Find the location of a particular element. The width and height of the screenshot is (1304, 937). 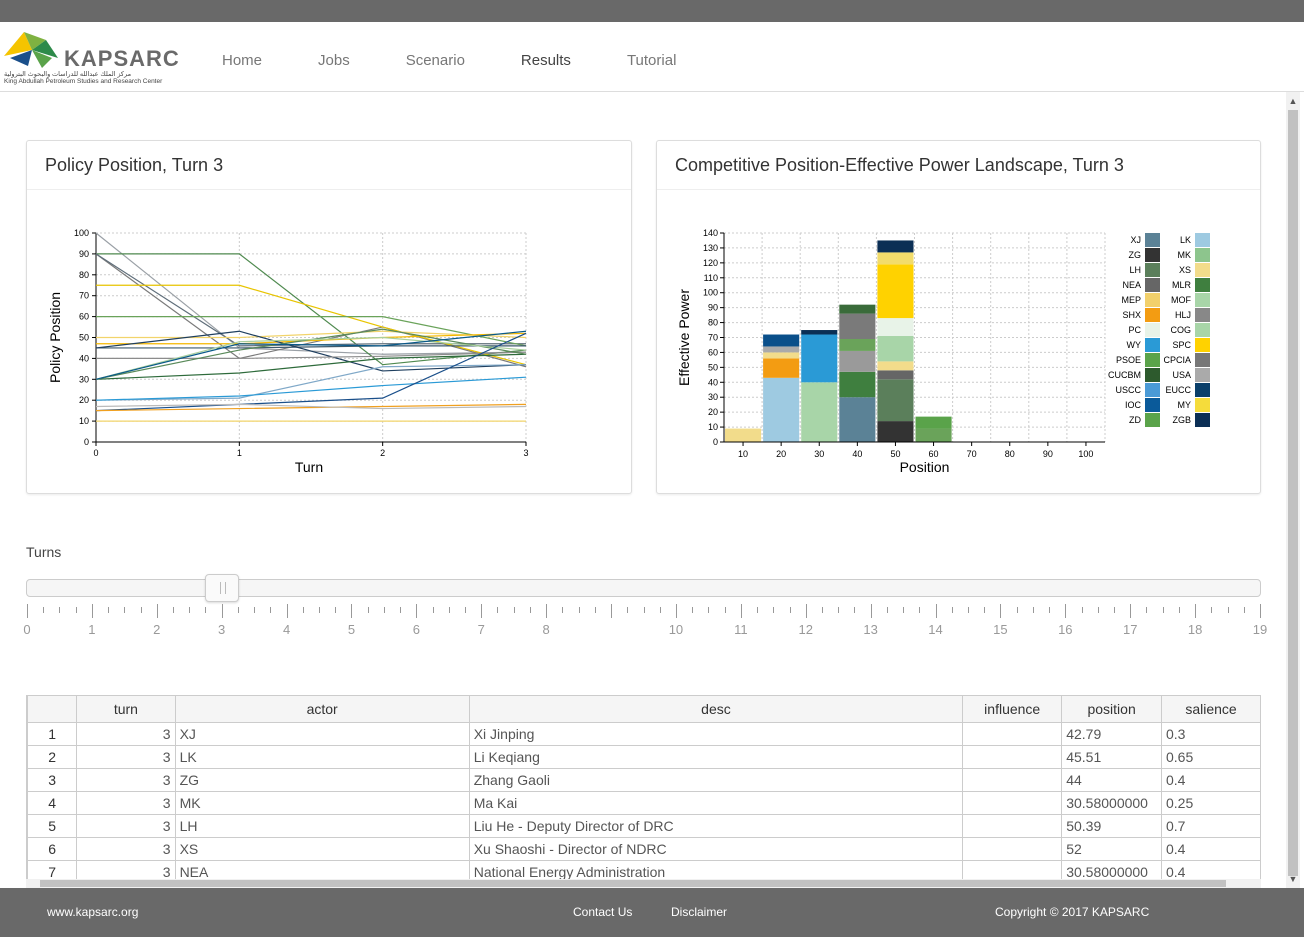

table-cell: 7 is located at coordinates (52, 869).